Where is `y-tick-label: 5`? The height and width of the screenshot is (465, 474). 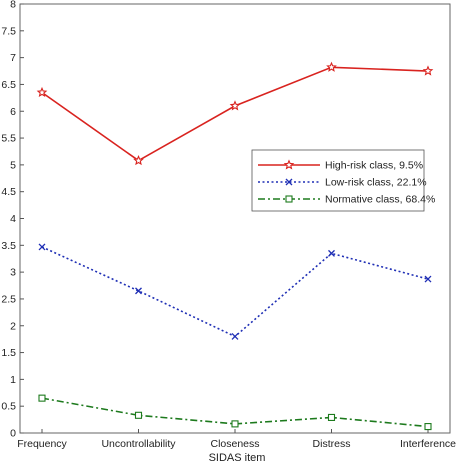 y-tick-label: 5 is located at coordinates (13, 165).